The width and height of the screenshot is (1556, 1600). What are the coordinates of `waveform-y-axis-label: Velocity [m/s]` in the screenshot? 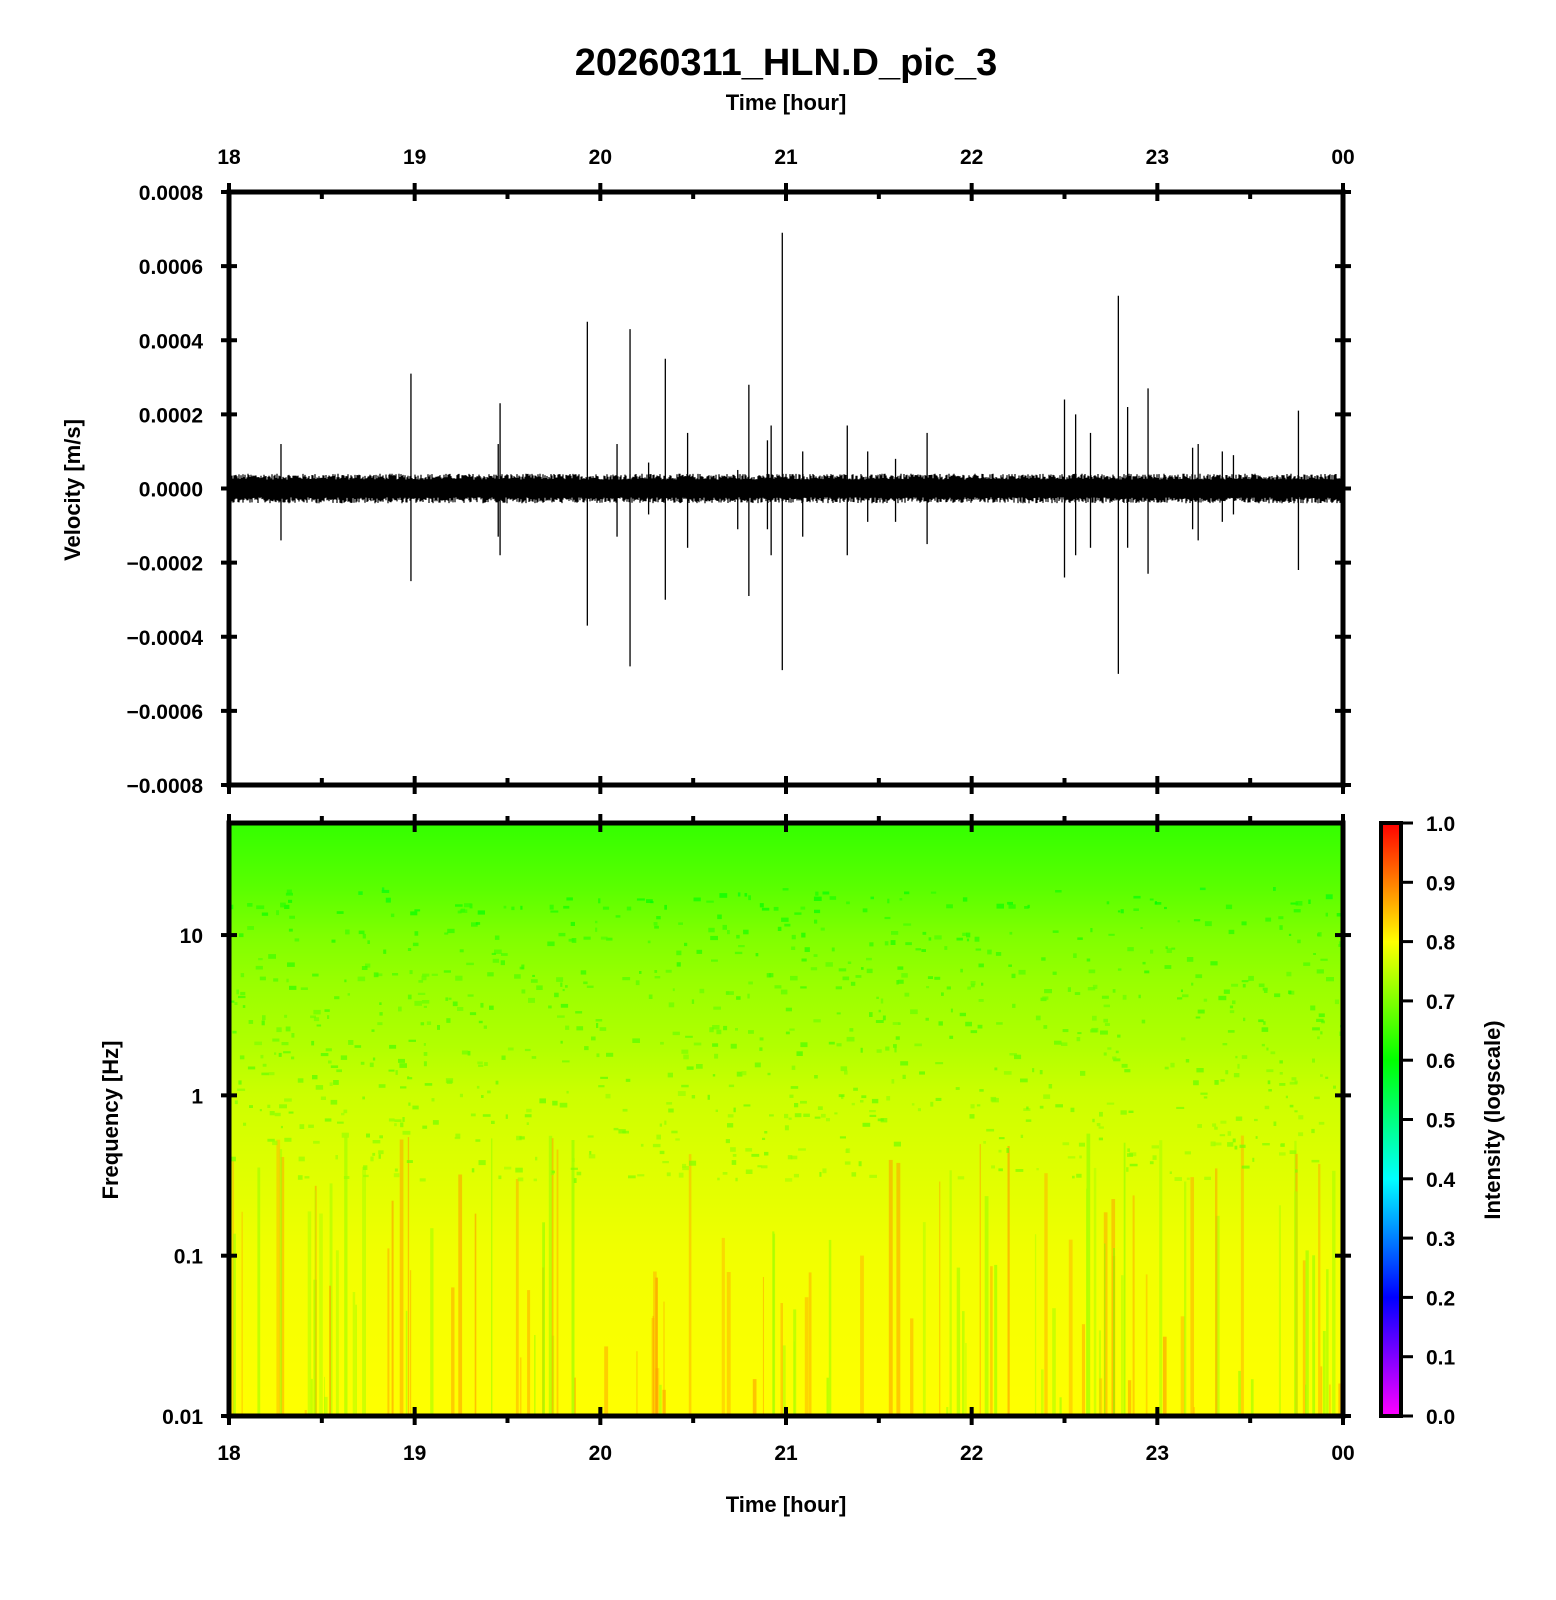 It's located at (72, 490).